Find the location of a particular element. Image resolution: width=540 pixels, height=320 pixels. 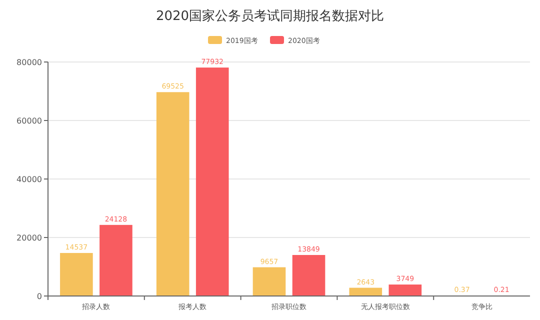

chart-title: 2020国家公务员考试同期报名数据对比 is located at coordinates (270, 16).